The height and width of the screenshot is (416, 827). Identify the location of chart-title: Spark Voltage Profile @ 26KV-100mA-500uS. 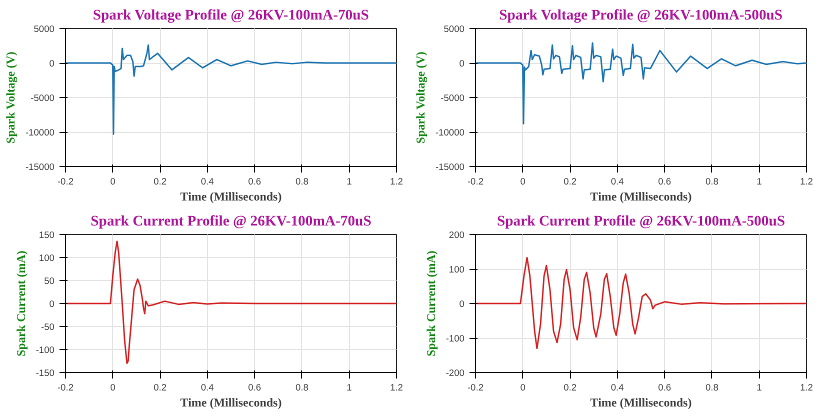
(641, 16).